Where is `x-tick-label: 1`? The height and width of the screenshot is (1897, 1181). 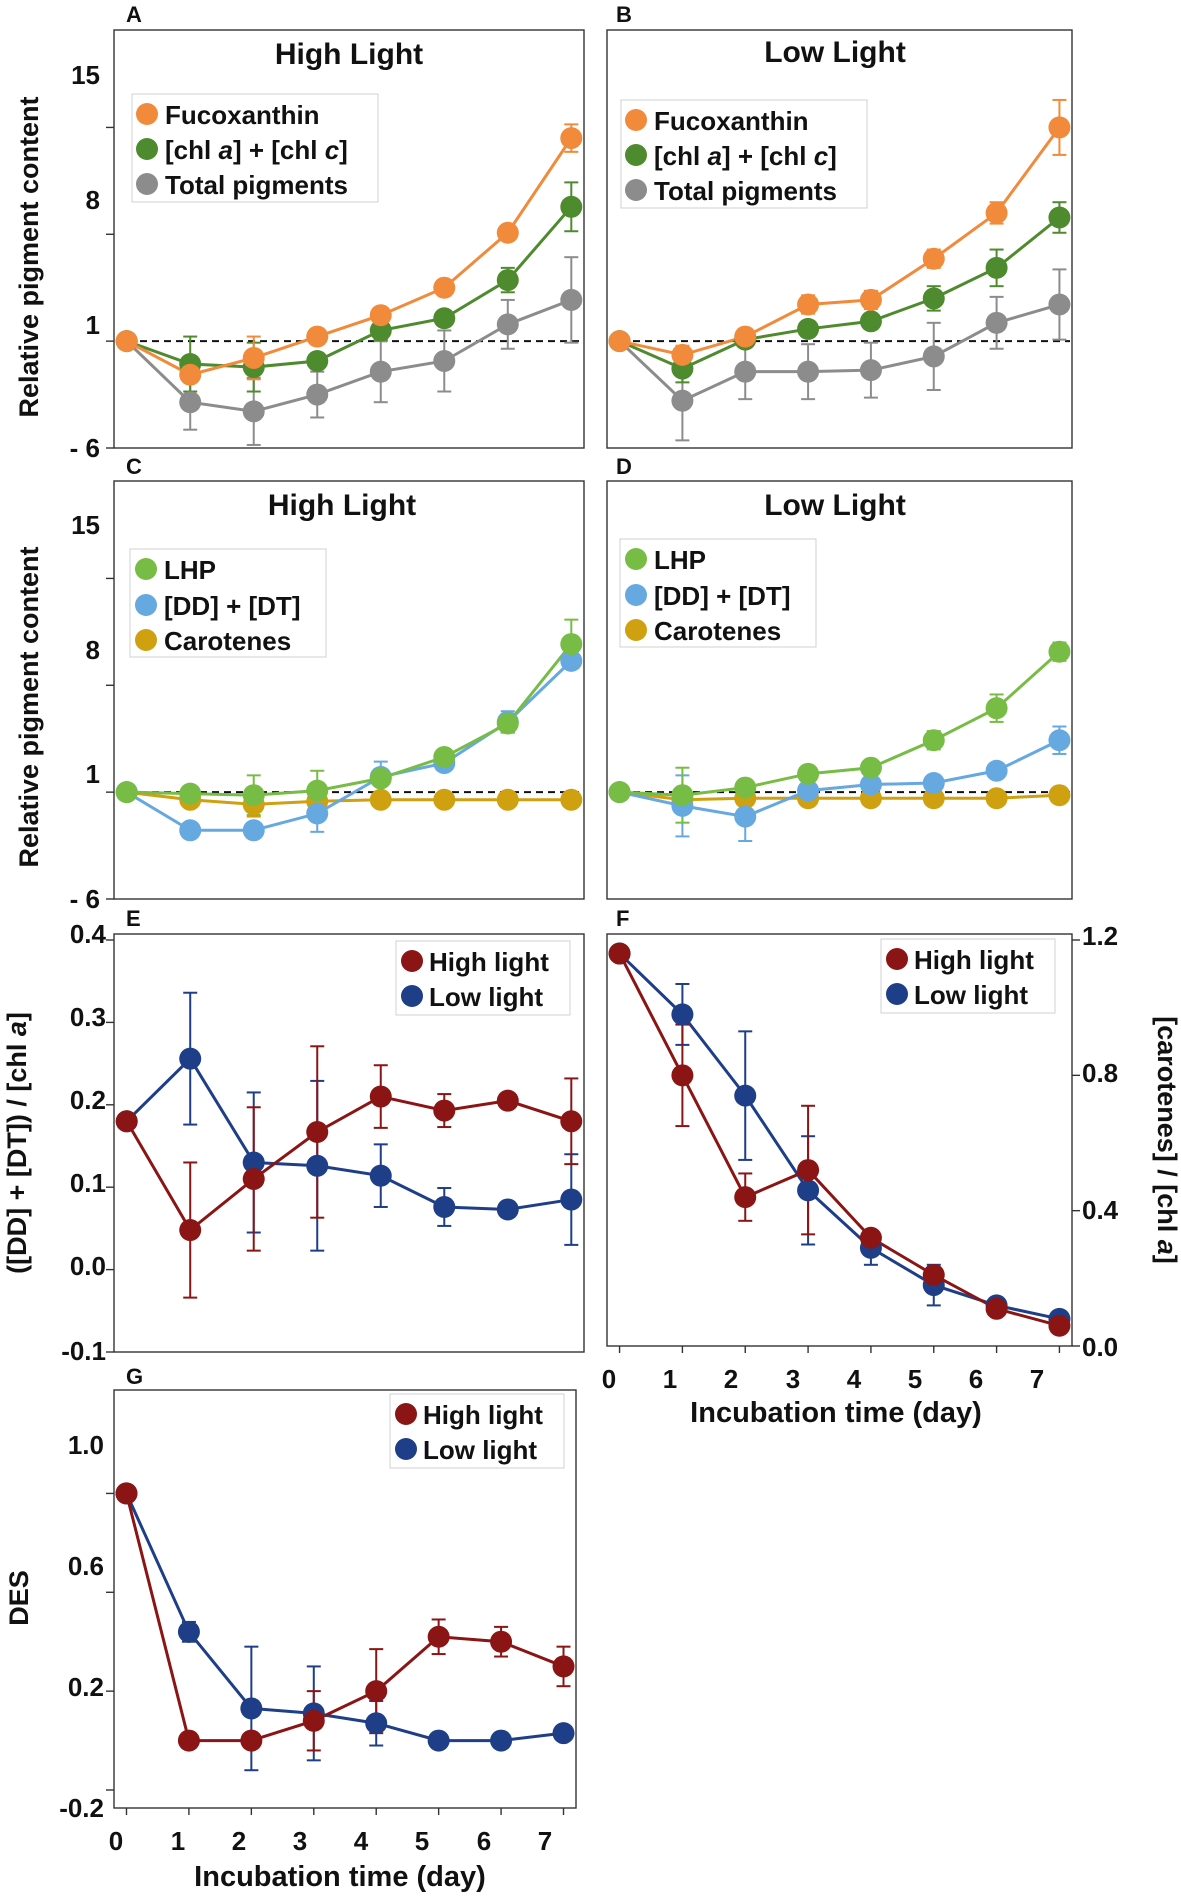 x-tick-label: 1 is located at coordinates (670, 1379).